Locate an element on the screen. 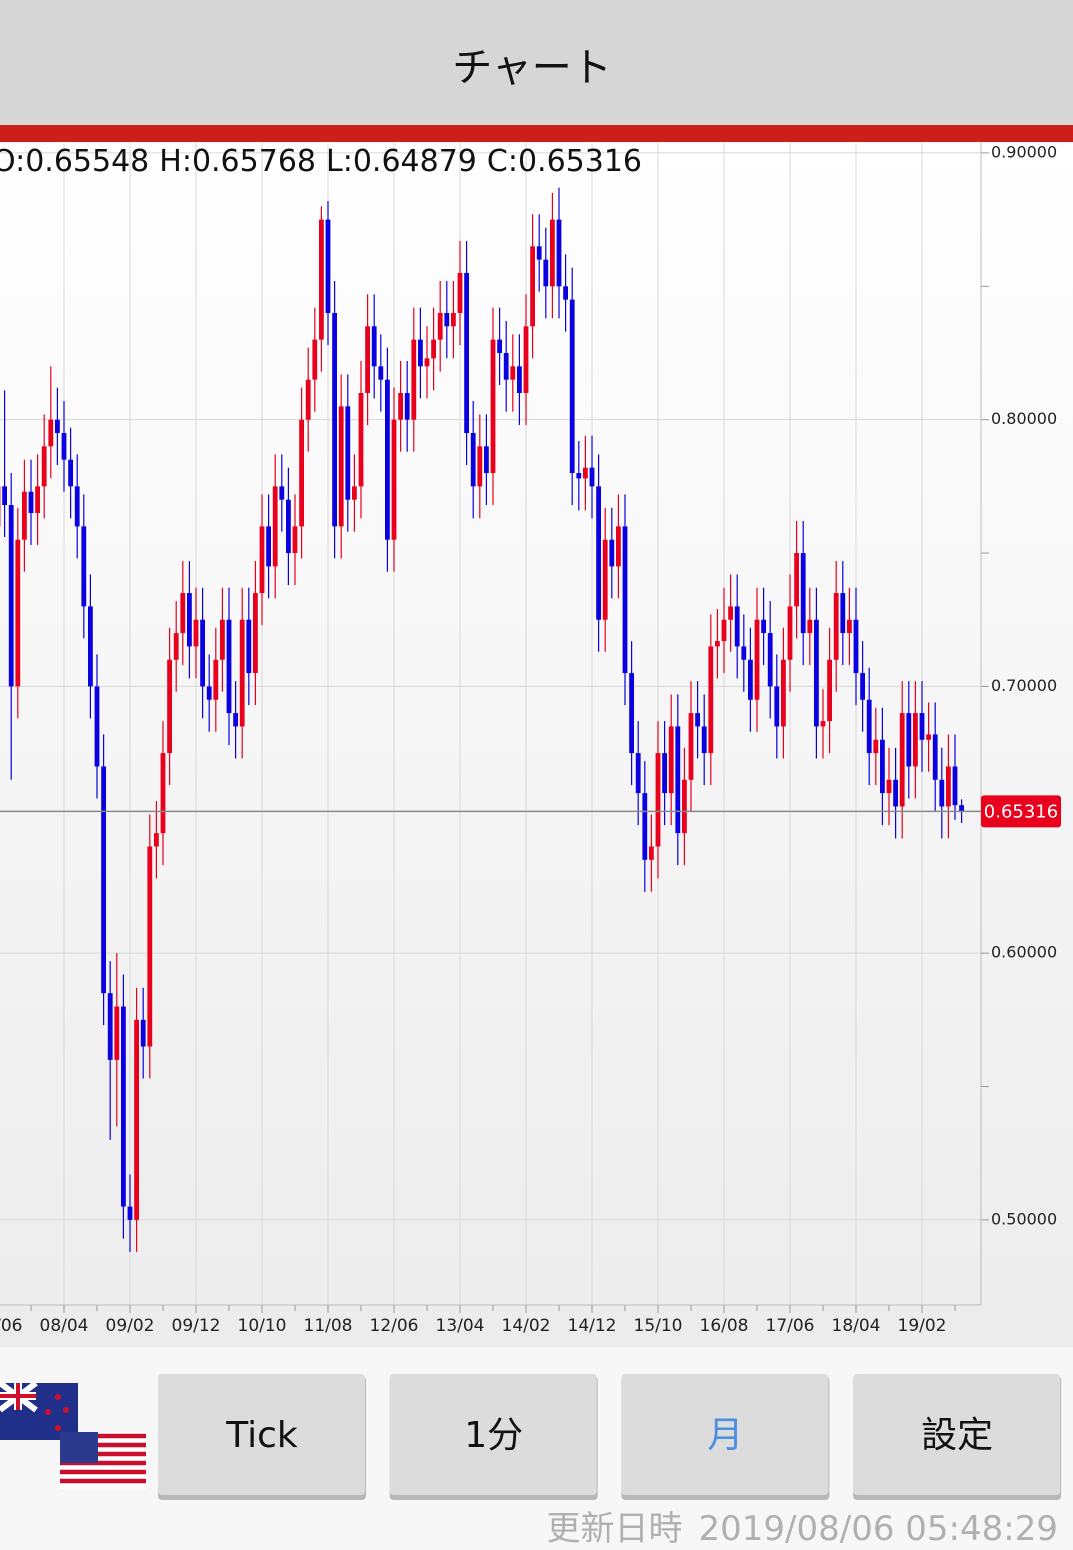 The image size is (1073, 1550). tab-button: 設定 is located at coordinates (957, 1437).